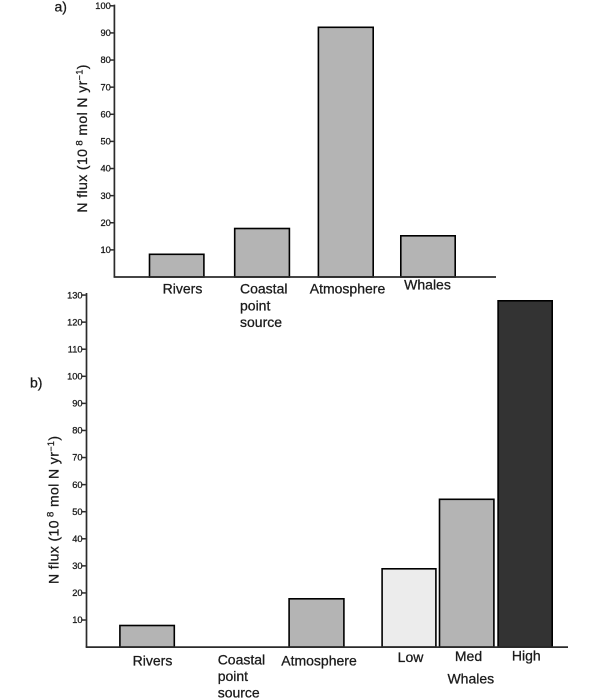  Describe the element at coordinates (411, 657) in the screenshot. I see `svg-text: Low` at that location.